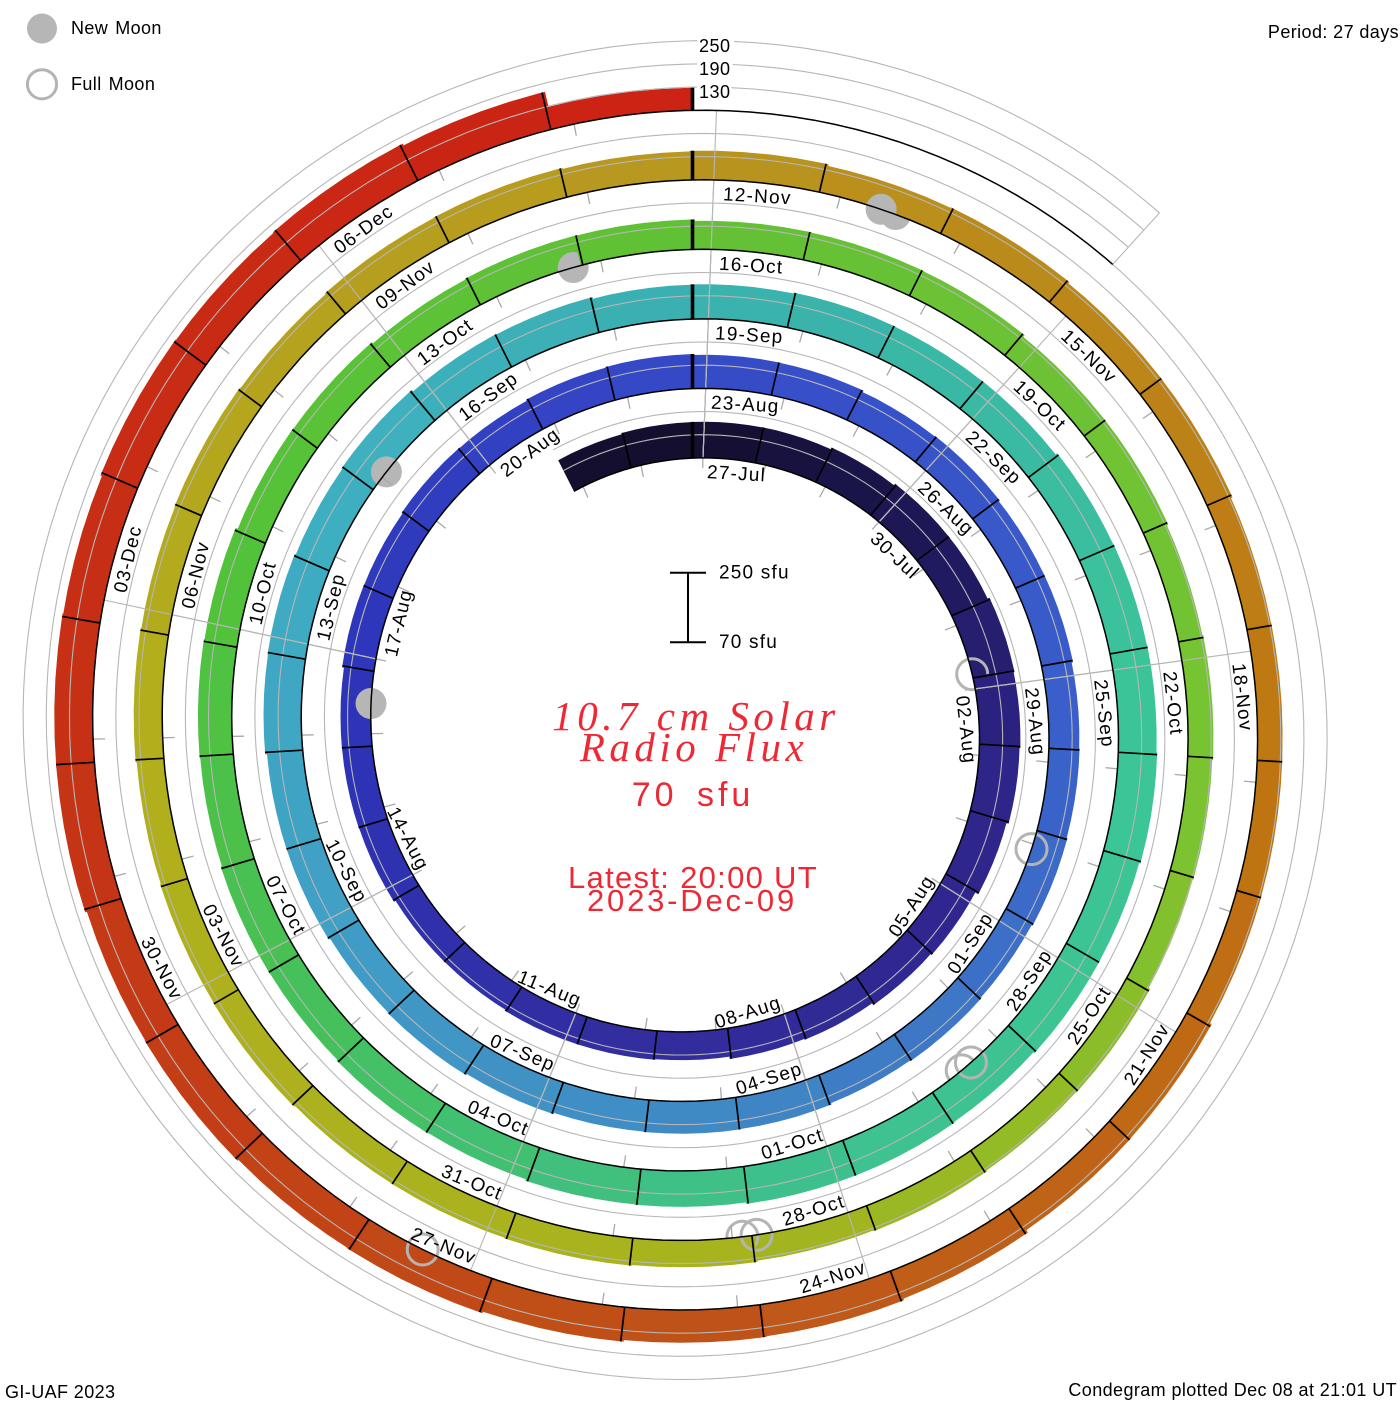 This screenshot has width=1400, height=1405. What do you see at coordinates (715, 46) in the screenshot?
I see `svg-text: 250` at bounding box center [715, 46].